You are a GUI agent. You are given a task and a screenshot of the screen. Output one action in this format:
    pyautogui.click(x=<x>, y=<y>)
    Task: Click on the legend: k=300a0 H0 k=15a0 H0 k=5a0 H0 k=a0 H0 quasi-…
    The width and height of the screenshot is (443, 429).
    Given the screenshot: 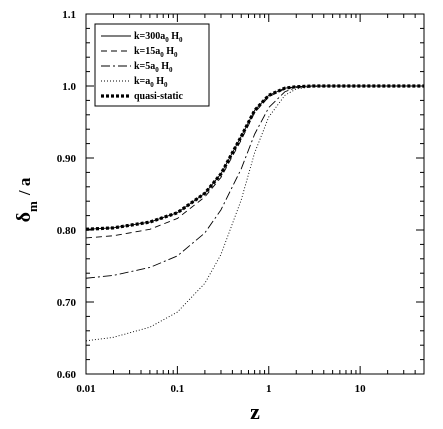 What is the action you would take?
    pyautogui.click(x=152, y=65)
    